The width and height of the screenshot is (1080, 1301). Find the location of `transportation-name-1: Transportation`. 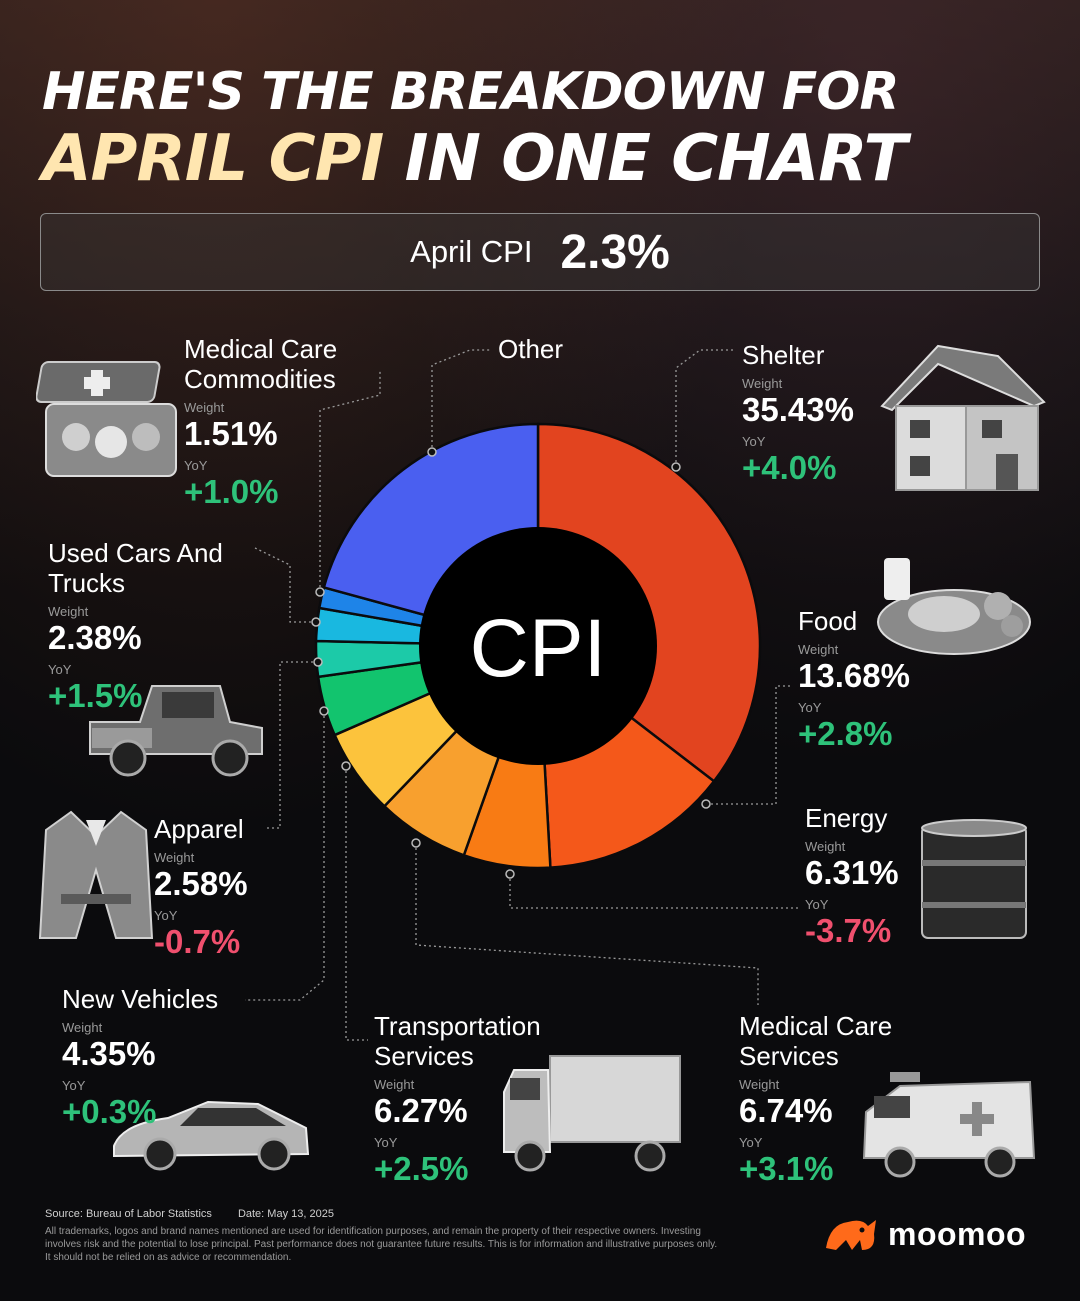

transportation-name-1: Transportation is located at coordinates (457, 1026).